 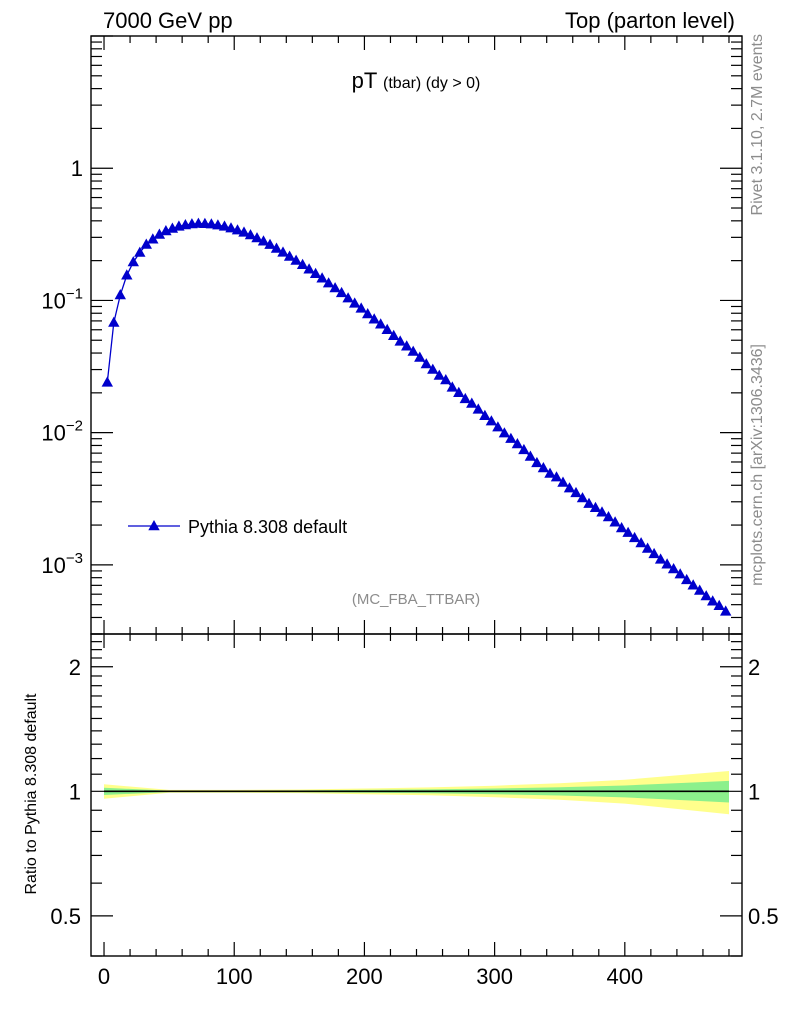 What do you see at coordinates (62, 564) in the screenshot?
I see `main-ytick-label: 10⁻³` at bounding box center [62, 564].